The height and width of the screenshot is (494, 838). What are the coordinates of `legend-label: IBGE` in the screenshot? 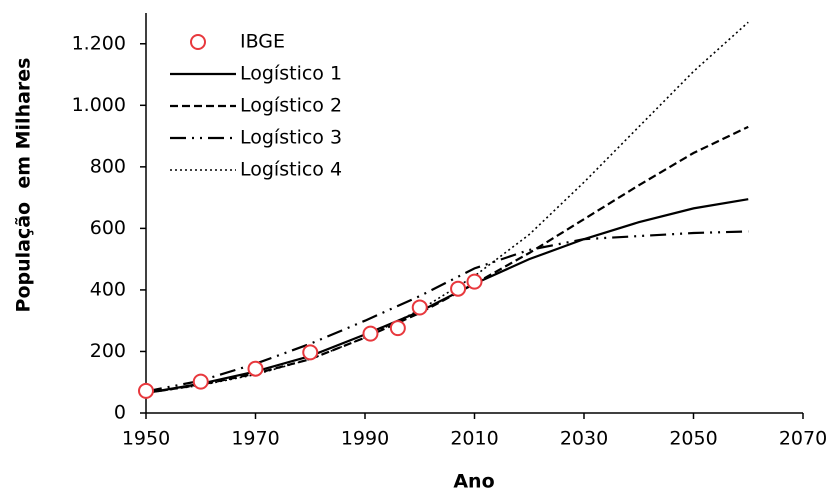 It's located at (262, 42).